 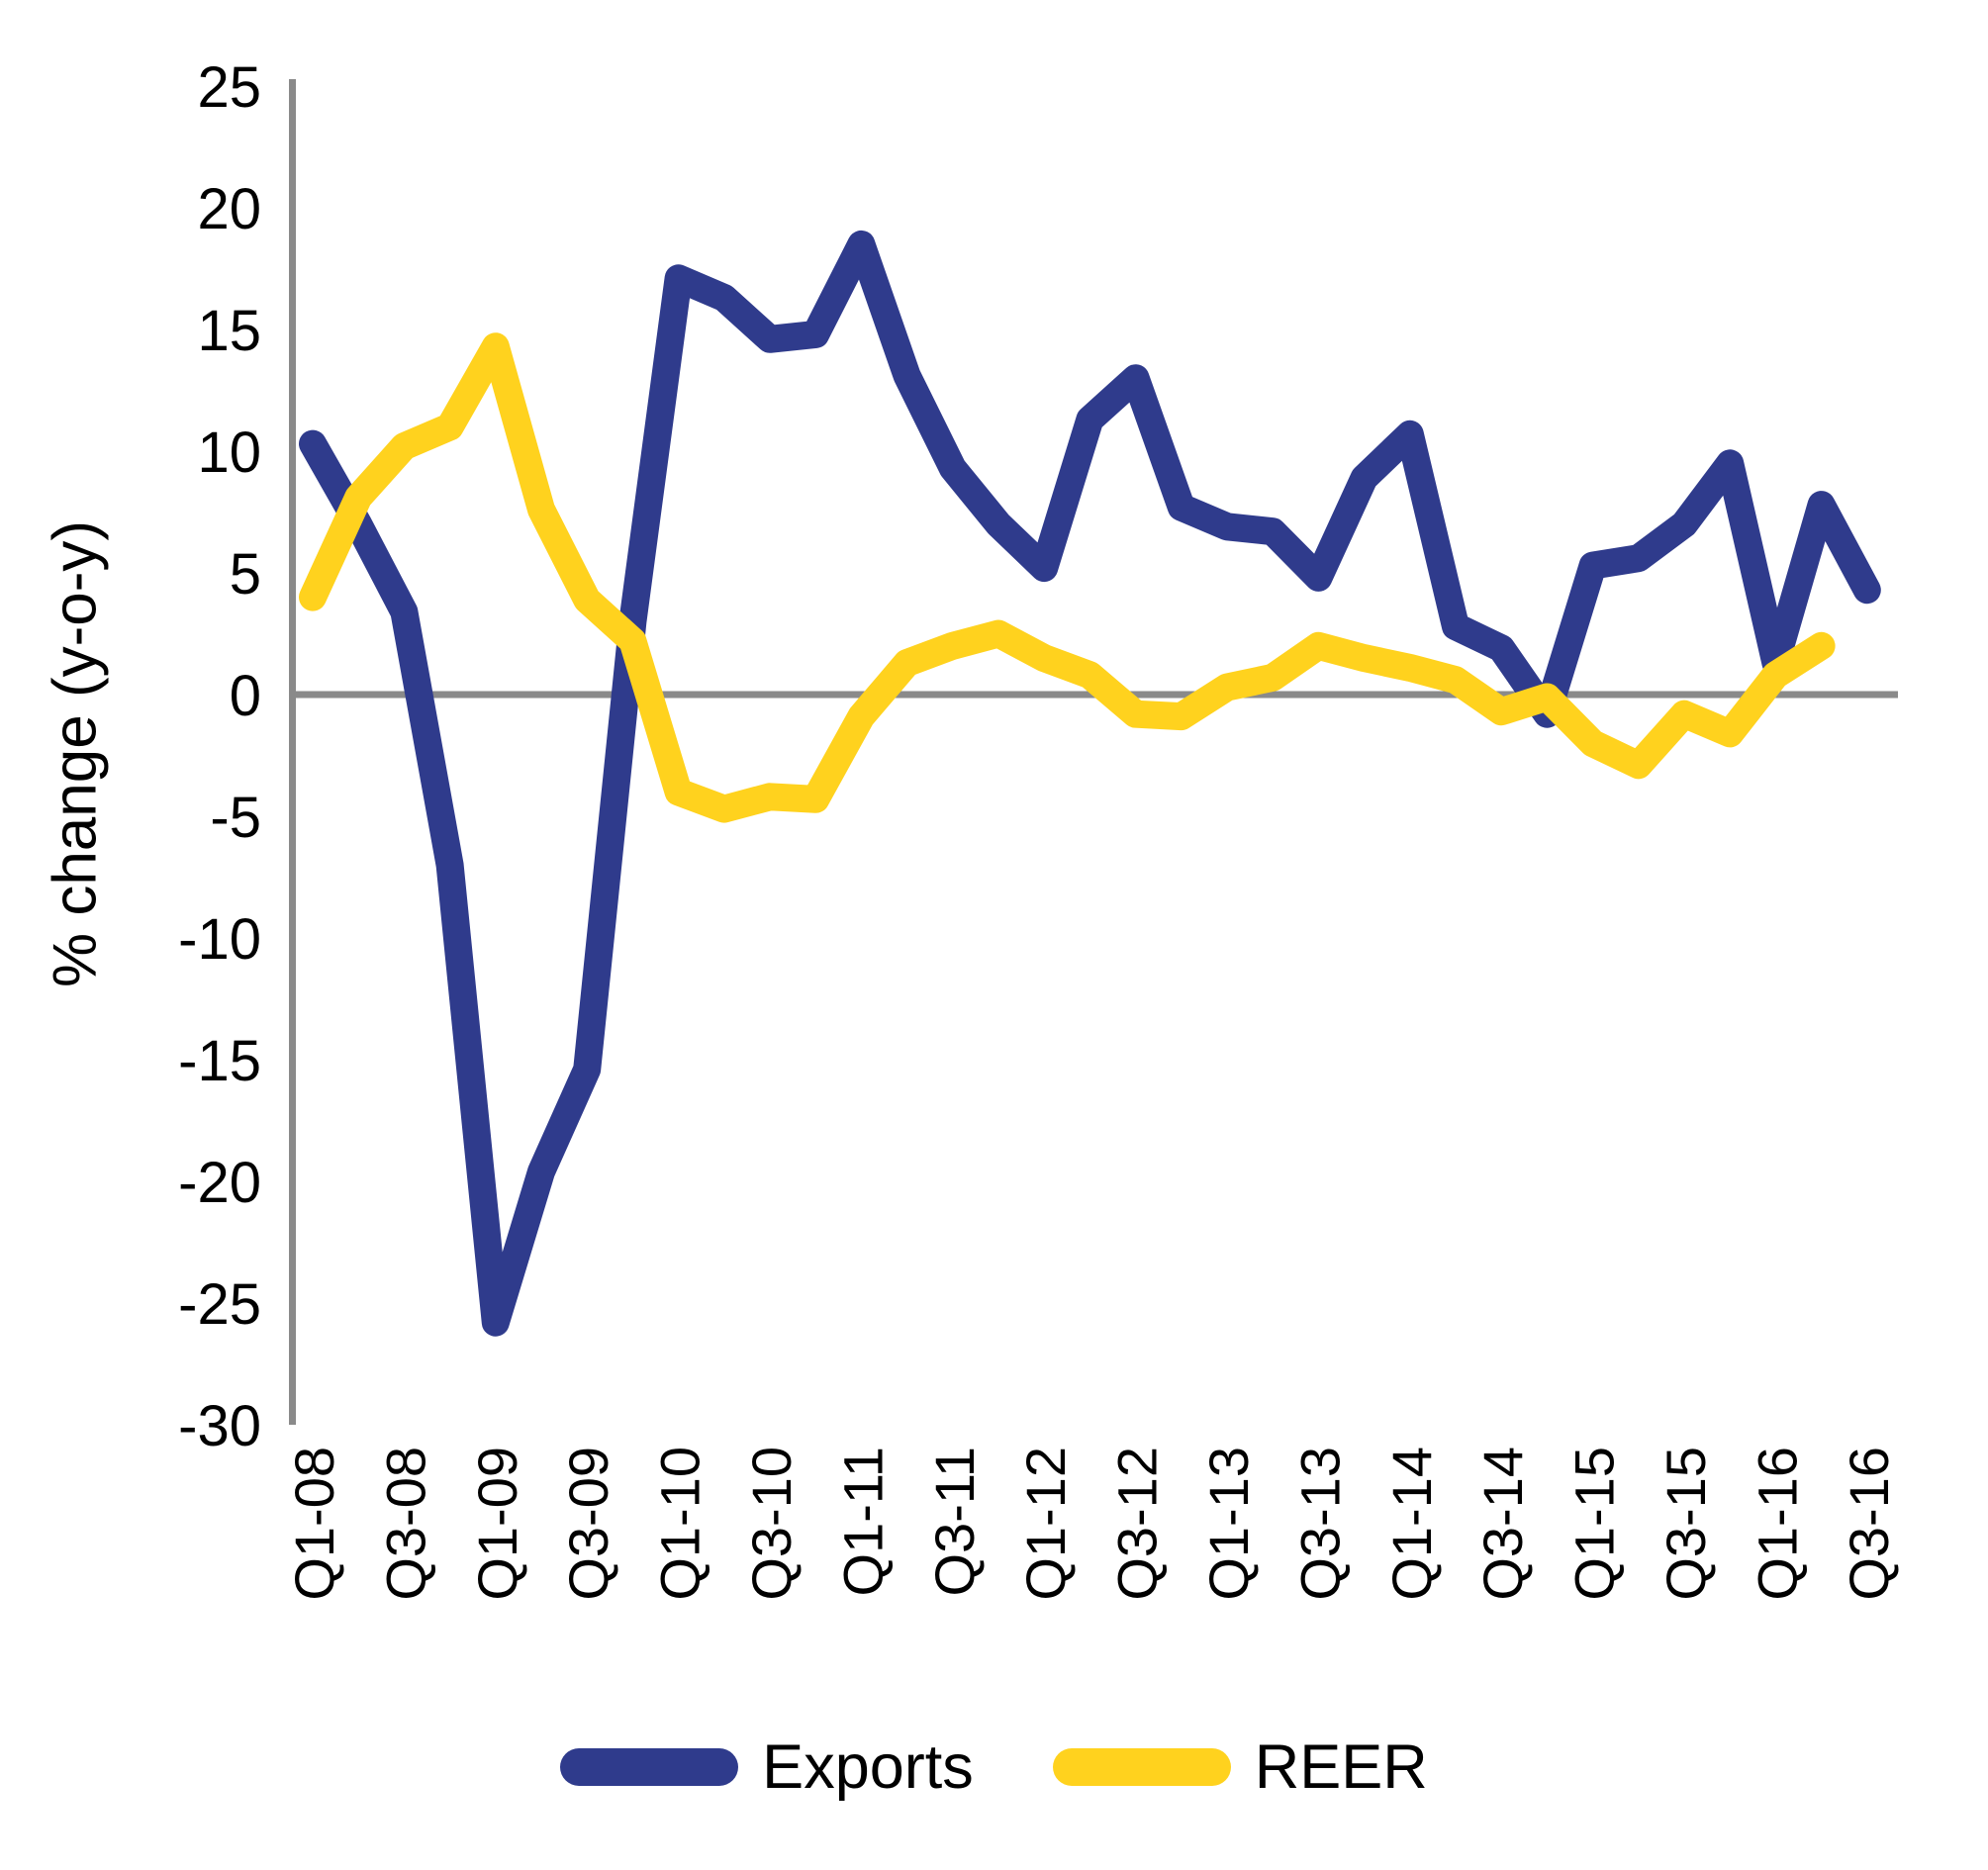 I want to click on y-tick-label: -25, so click(x=219, y=1304).